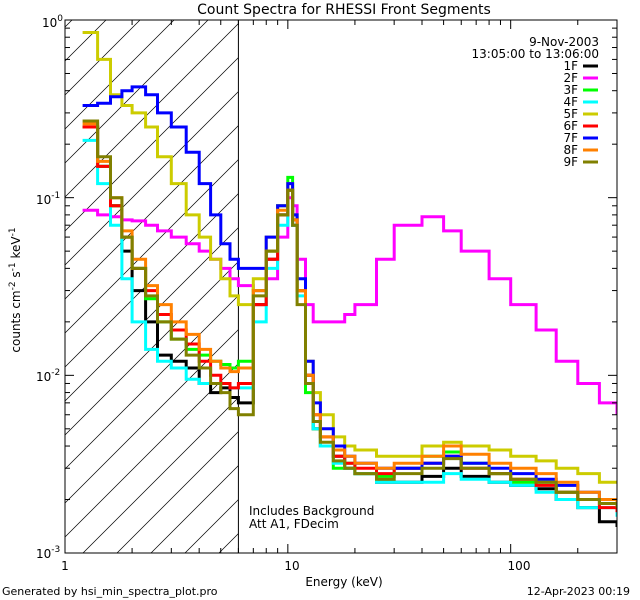  I want to click on chart-title: Count Spectra for RHESSI Front Segments, so click(344, 10).